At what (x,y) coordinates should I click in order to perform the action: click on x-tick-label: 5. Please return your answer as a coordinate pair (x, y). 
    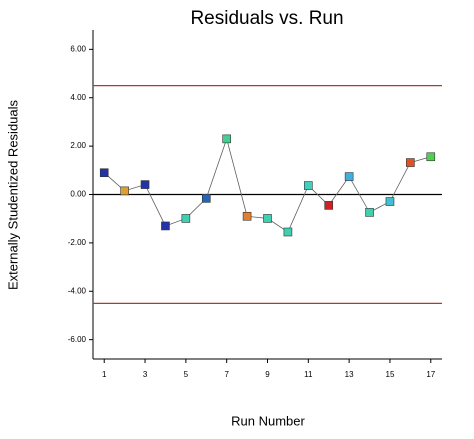
    Looking at the image, I should click on (186, 374).